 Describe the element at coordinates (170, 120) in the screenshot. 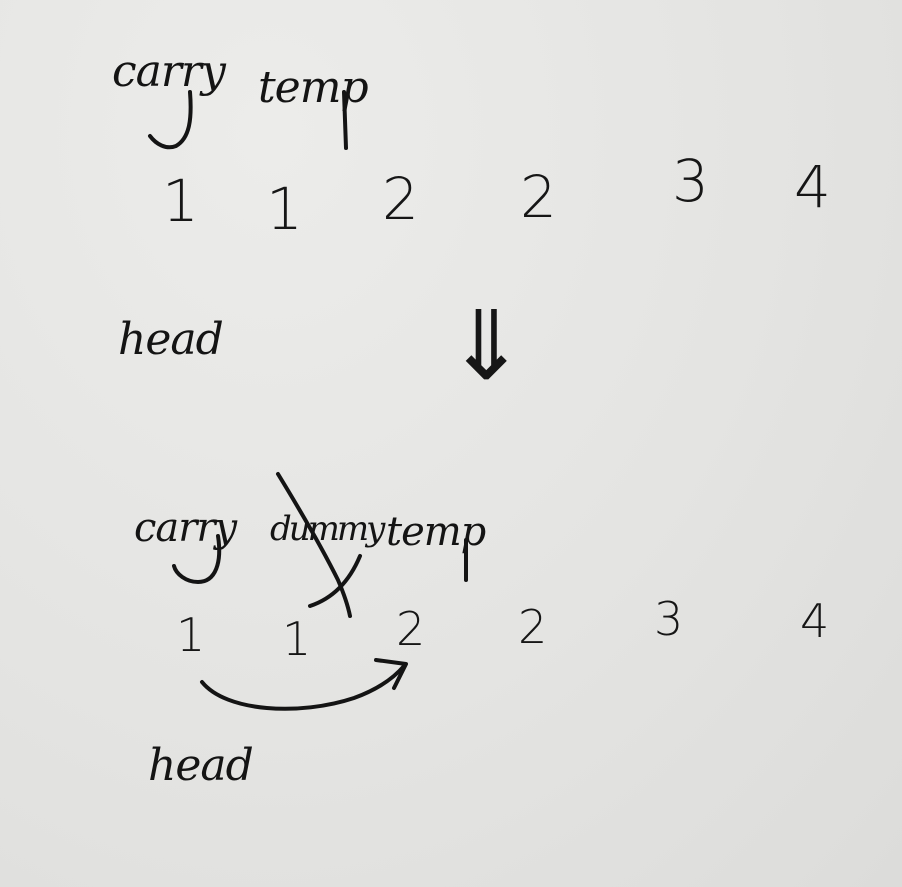

I see `top-carry-pointer-stroke` at that location.